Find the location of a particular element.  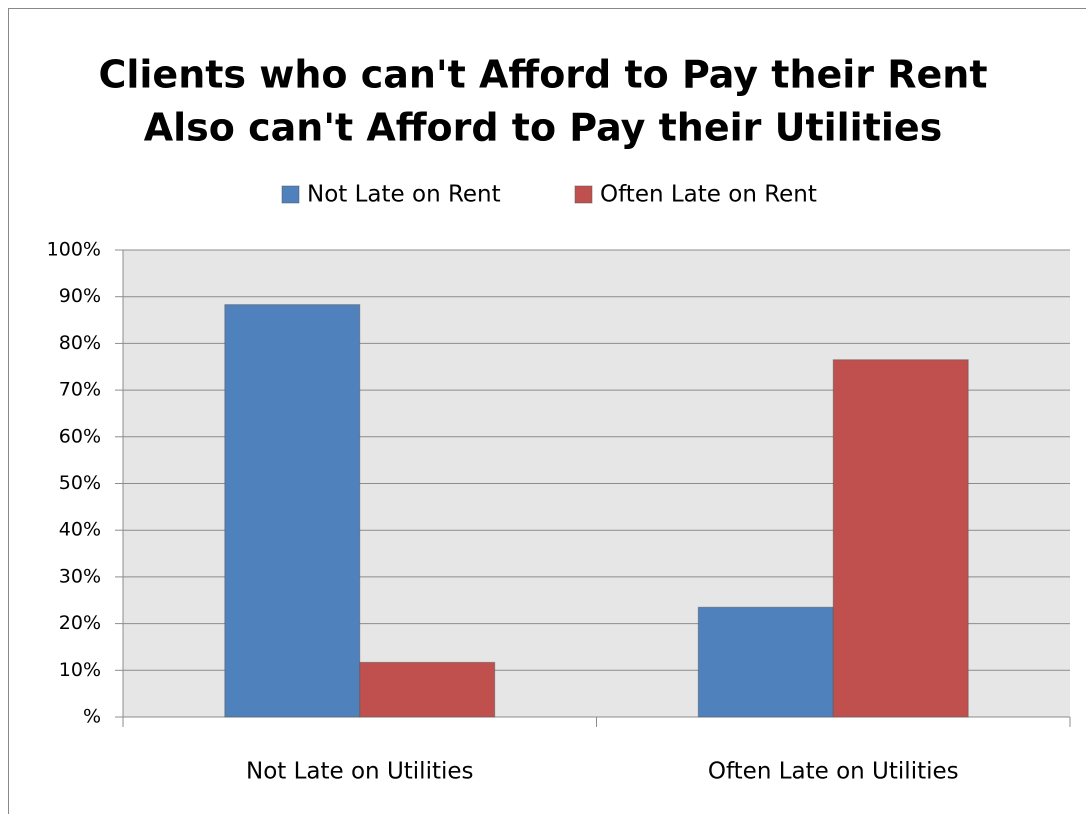

y-tick-label: 50% is located at coordinates (80, 483).